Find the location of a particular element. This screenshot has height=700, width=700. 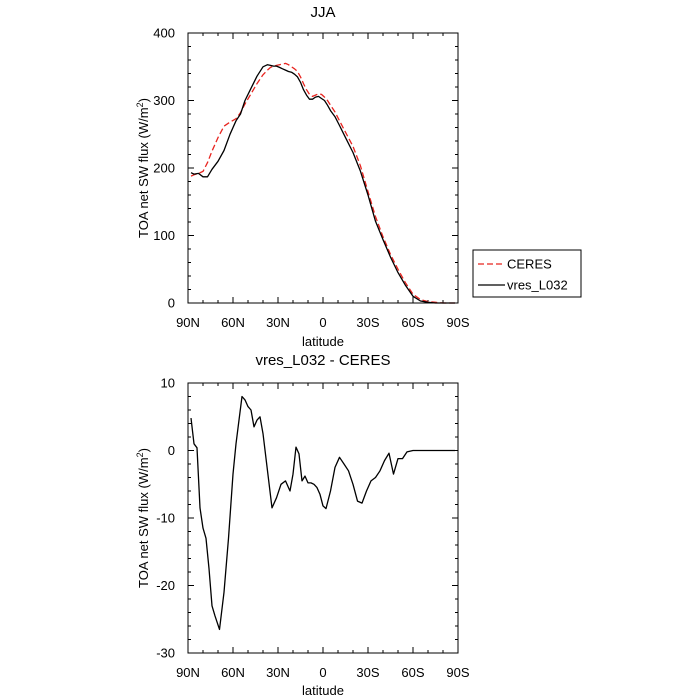

y-tick-label: -30 is located at coordinates (165, 653).